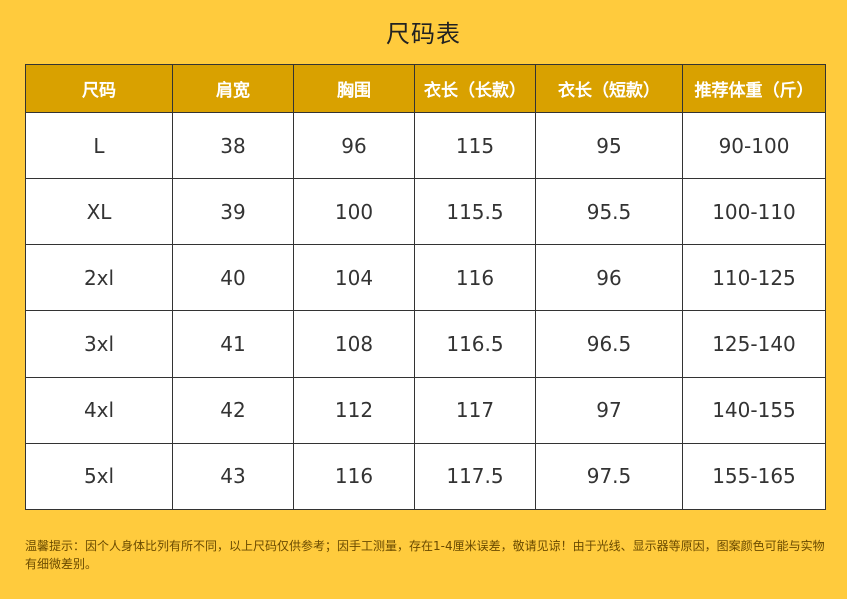 This screenshot has height=599, width=847. I want to click on table-cell: 104, so click(354, 278).